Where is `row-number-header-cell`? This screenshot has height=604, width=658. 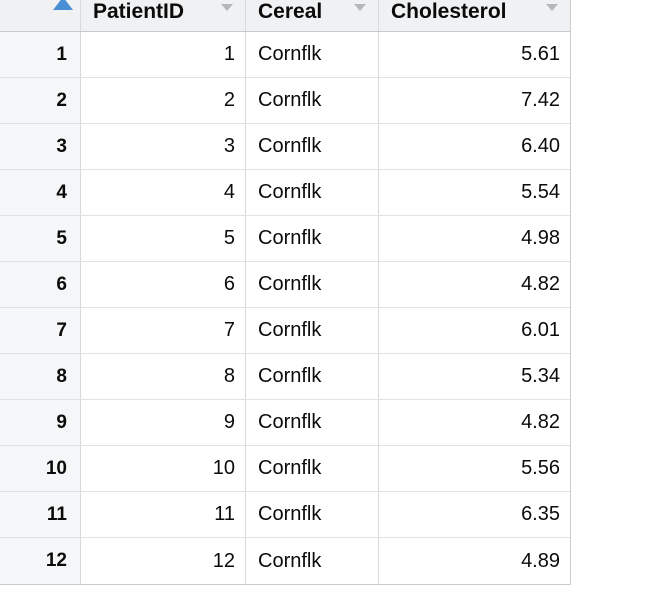
row-number-header-cell is located at coordinates (40, 15).